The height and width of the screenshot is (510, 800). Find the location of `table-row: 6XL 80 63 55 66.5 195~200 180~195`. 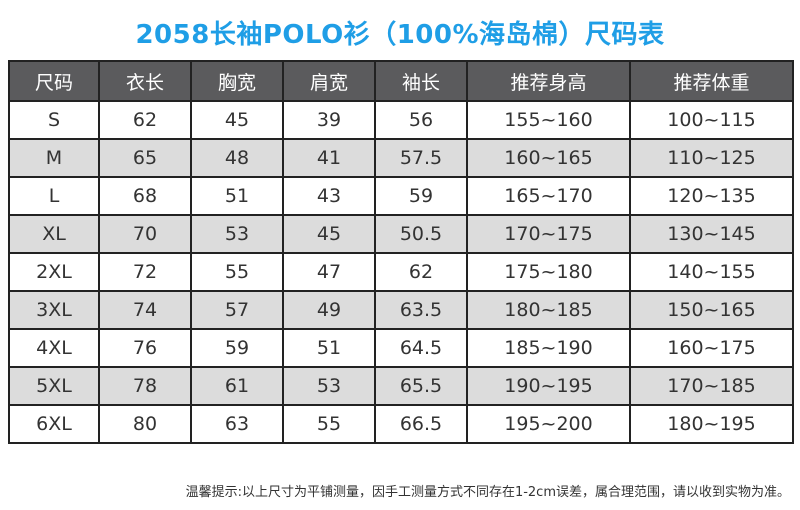

table-row: 6XL 80 63 55 66.5 195~200 180~195 is located at coordinates (401, 424).